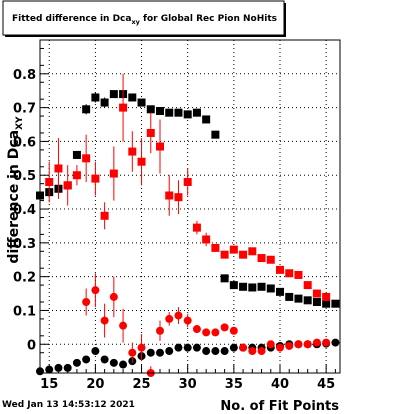 Image resolution: width=400 pixels, height=414 pixels. What do you see at coordinates (279, 406) in the screenshot?
I see `x-axis-label: No. of Fit Points` at bounding box center [279, 406].